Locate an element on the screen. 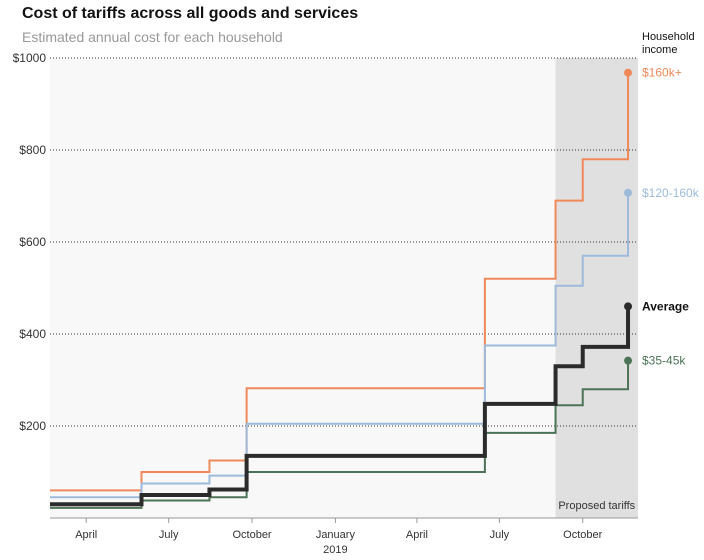 The height and width of the screenshot is (560, 704). series-end-point-average is located at coordinates (628, 306).